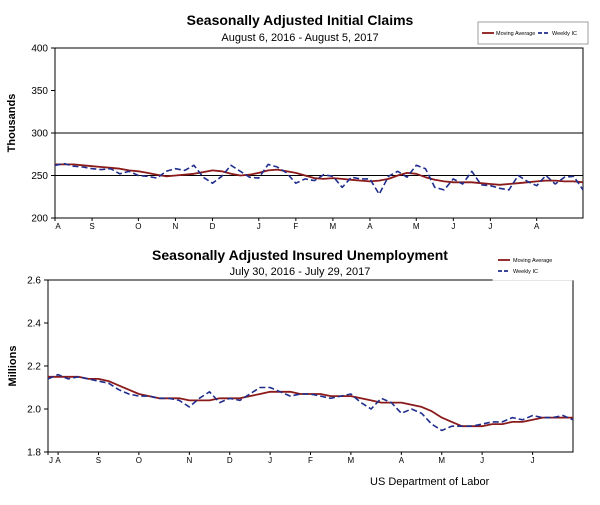  I want to click on chart-2-subtitle: July 30, 2016 - July 29, 2017, so click(300, 272).